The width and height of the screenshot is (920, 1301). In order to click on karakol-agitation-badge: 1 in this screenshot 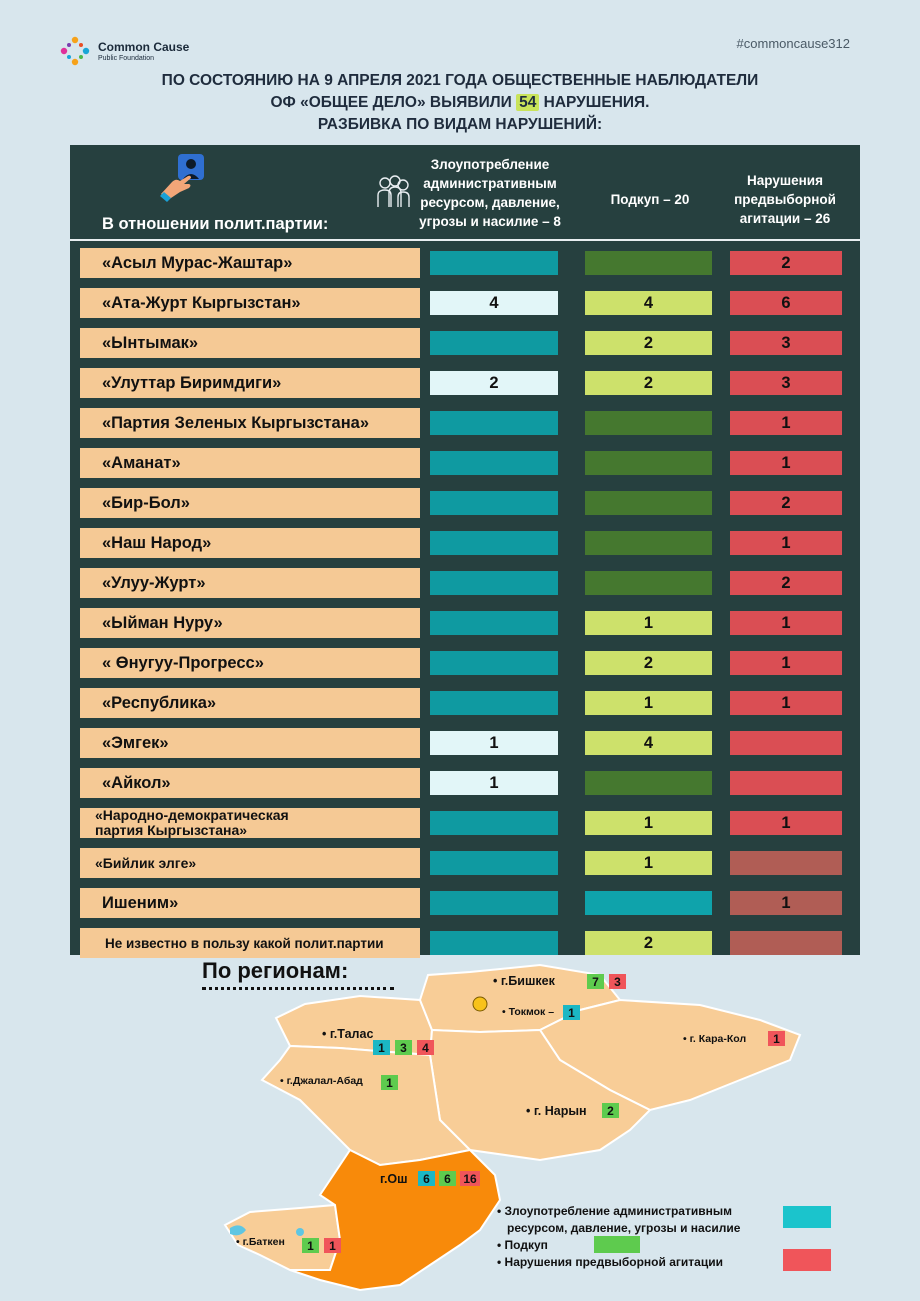, I will do `click(776, 1038)`.